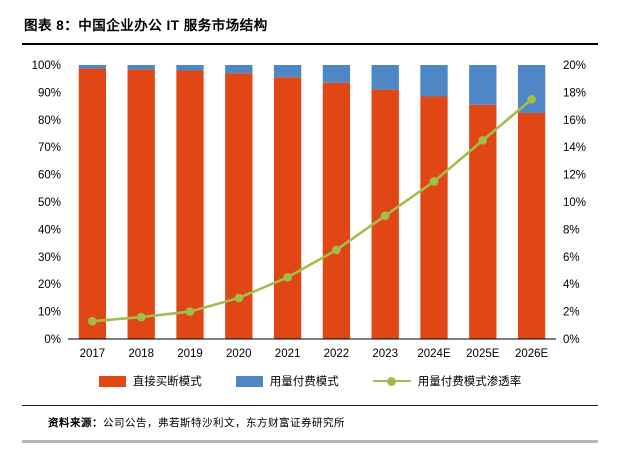 Image resolution: width=620 pixels, height=456 pixels. I want to click on svg-text: 2023, so click(385, 354).